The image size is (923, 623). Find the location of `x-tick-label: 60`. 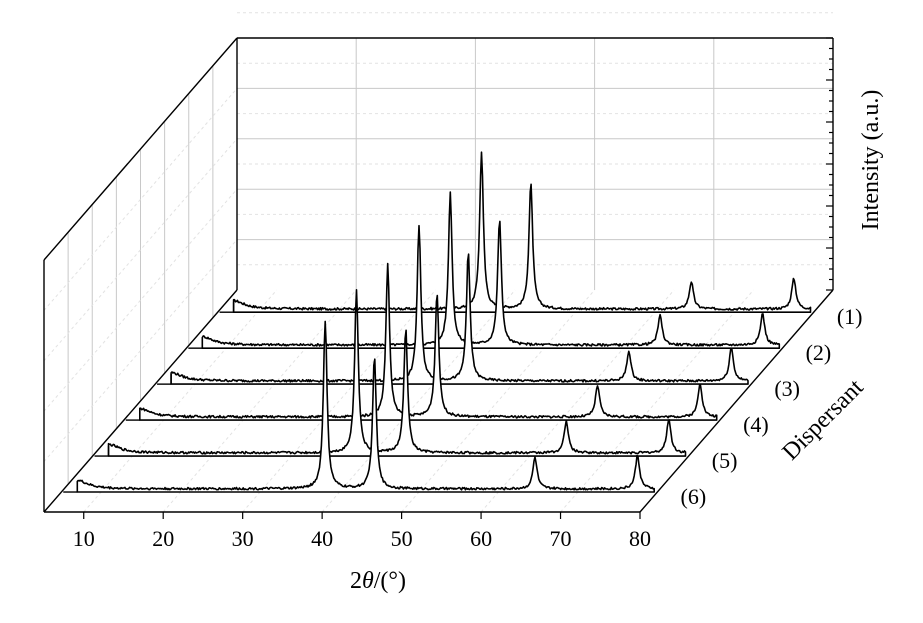

x-tick-label: 60 is located at coordinates (481, 538).